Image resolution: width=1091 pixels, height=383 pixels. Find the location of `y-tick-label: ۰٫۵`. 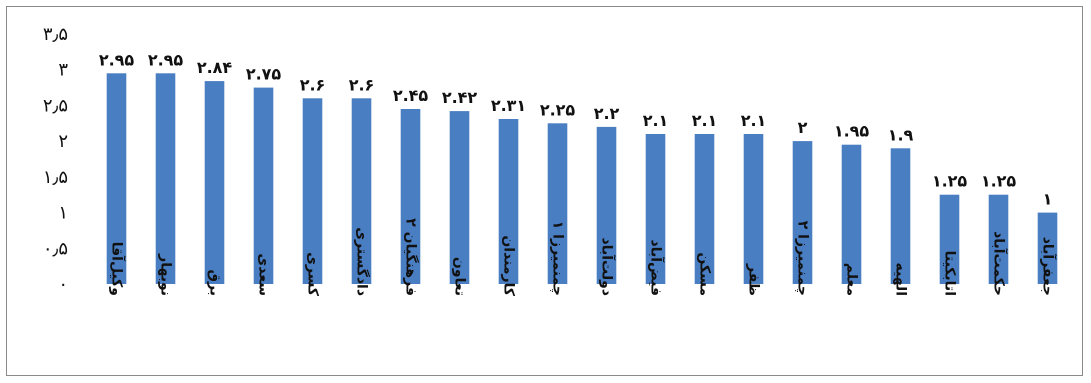

y-tick-label: ۰٫۵ is located at coordinates (55, 248).